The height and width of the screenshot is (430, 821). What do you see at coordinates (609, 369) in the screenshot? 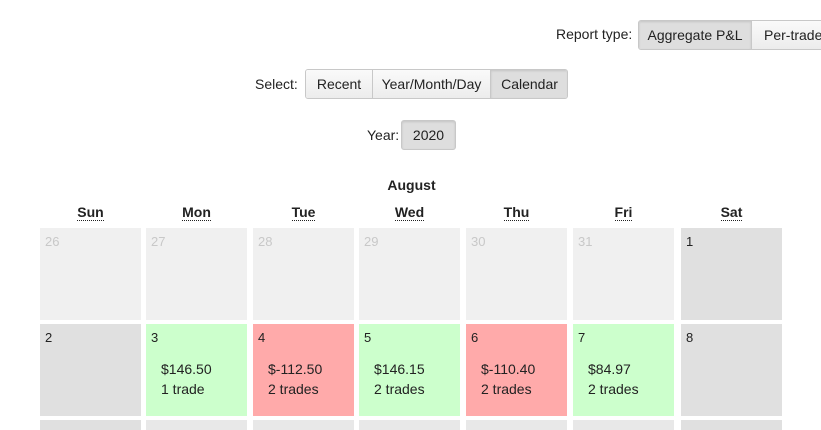
I see `day-pnl: $84.97` at bounding box center [609, 369].